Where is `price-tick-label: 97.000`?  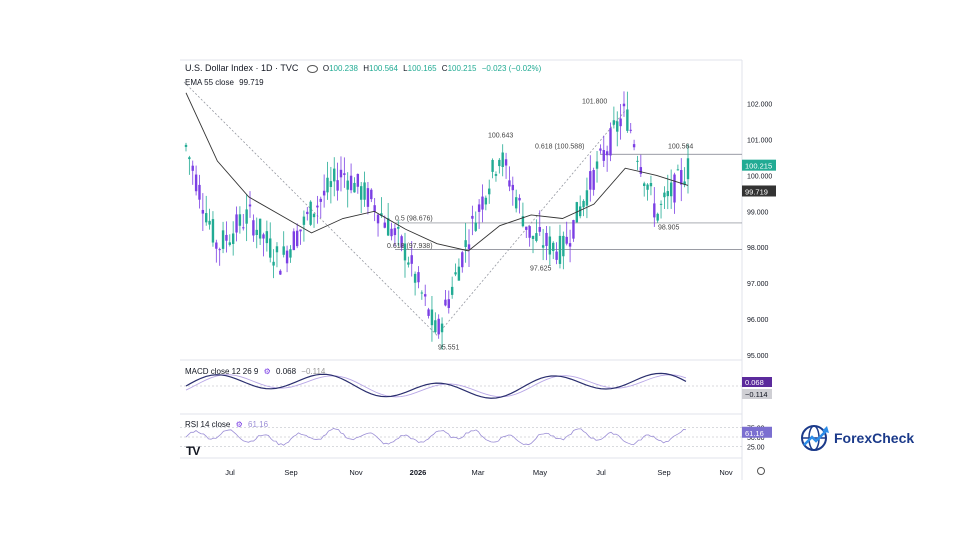 price-tick-label: 97.000 is located at coordinates (758, 284).